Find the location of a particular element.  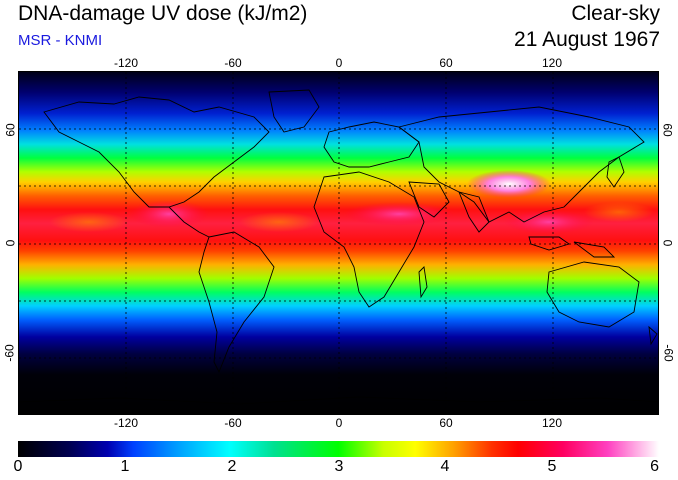

lon-tick-bottom-120: 120 is located at coordinates (552, 423).